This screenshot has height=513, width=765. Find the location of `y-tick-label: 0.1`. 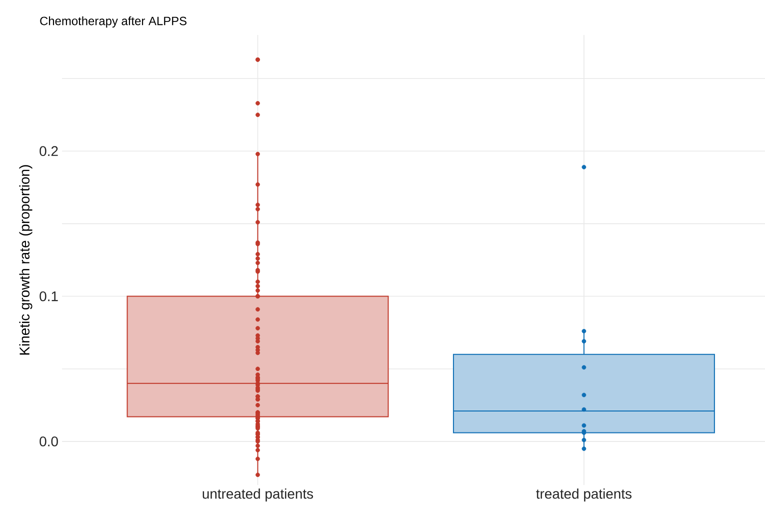

y-tick-label: 0.1 is located at coordinates (49, 296).